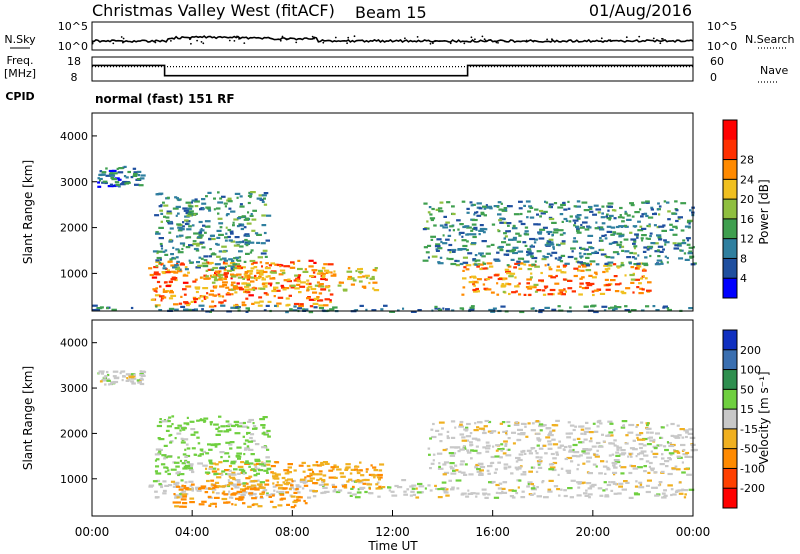 This screenshot has height=554, width=800. I want to click on nsearch-point, so click(639, 36).